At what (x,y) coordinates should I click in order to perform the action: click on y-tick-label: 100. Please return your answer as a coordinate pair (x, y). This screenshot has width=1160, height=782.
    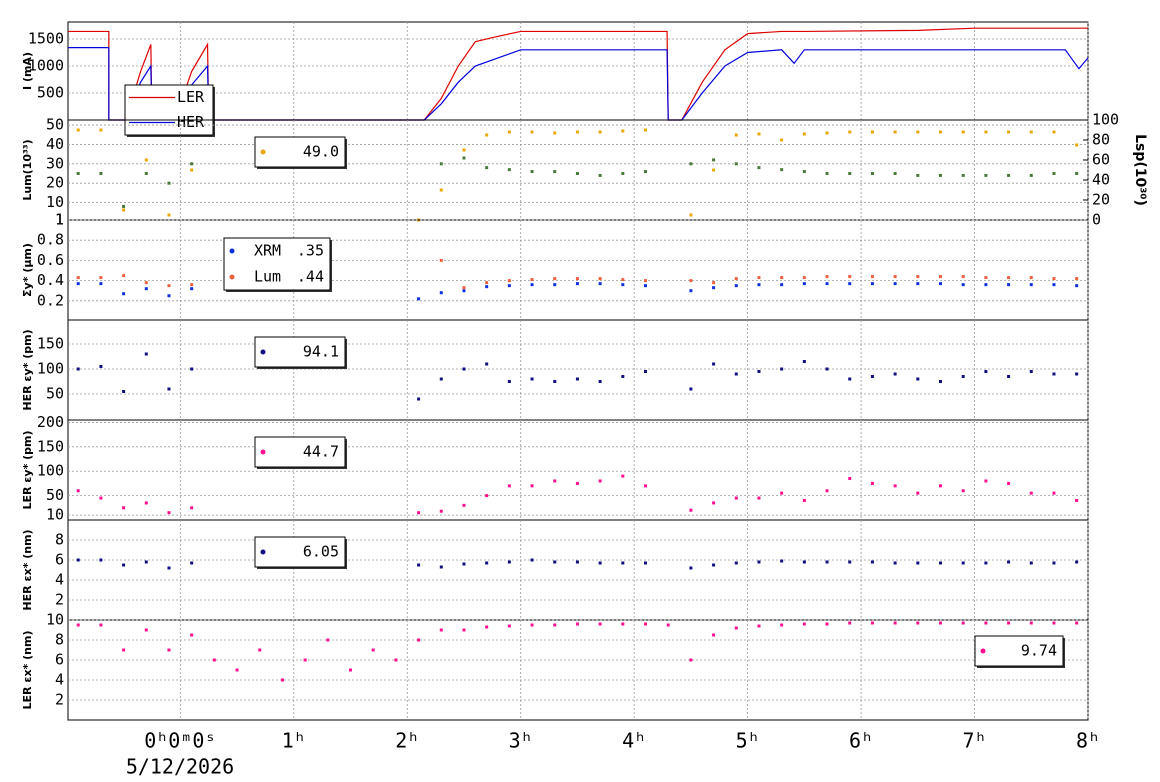
    Looking at the image, I should click on (50, 369).